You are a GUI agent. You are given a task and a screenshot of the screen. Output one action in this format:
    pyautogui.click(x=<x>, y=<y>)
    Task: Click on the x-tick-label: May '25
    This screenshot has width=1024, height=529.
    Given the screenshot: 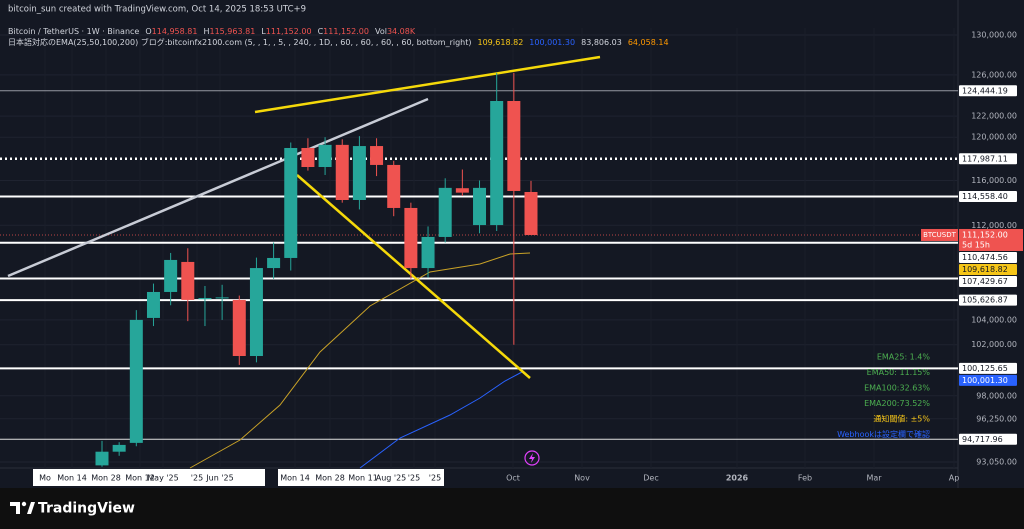 What is the action you would take?
    pyautogui.click(x=162, y=478)
    